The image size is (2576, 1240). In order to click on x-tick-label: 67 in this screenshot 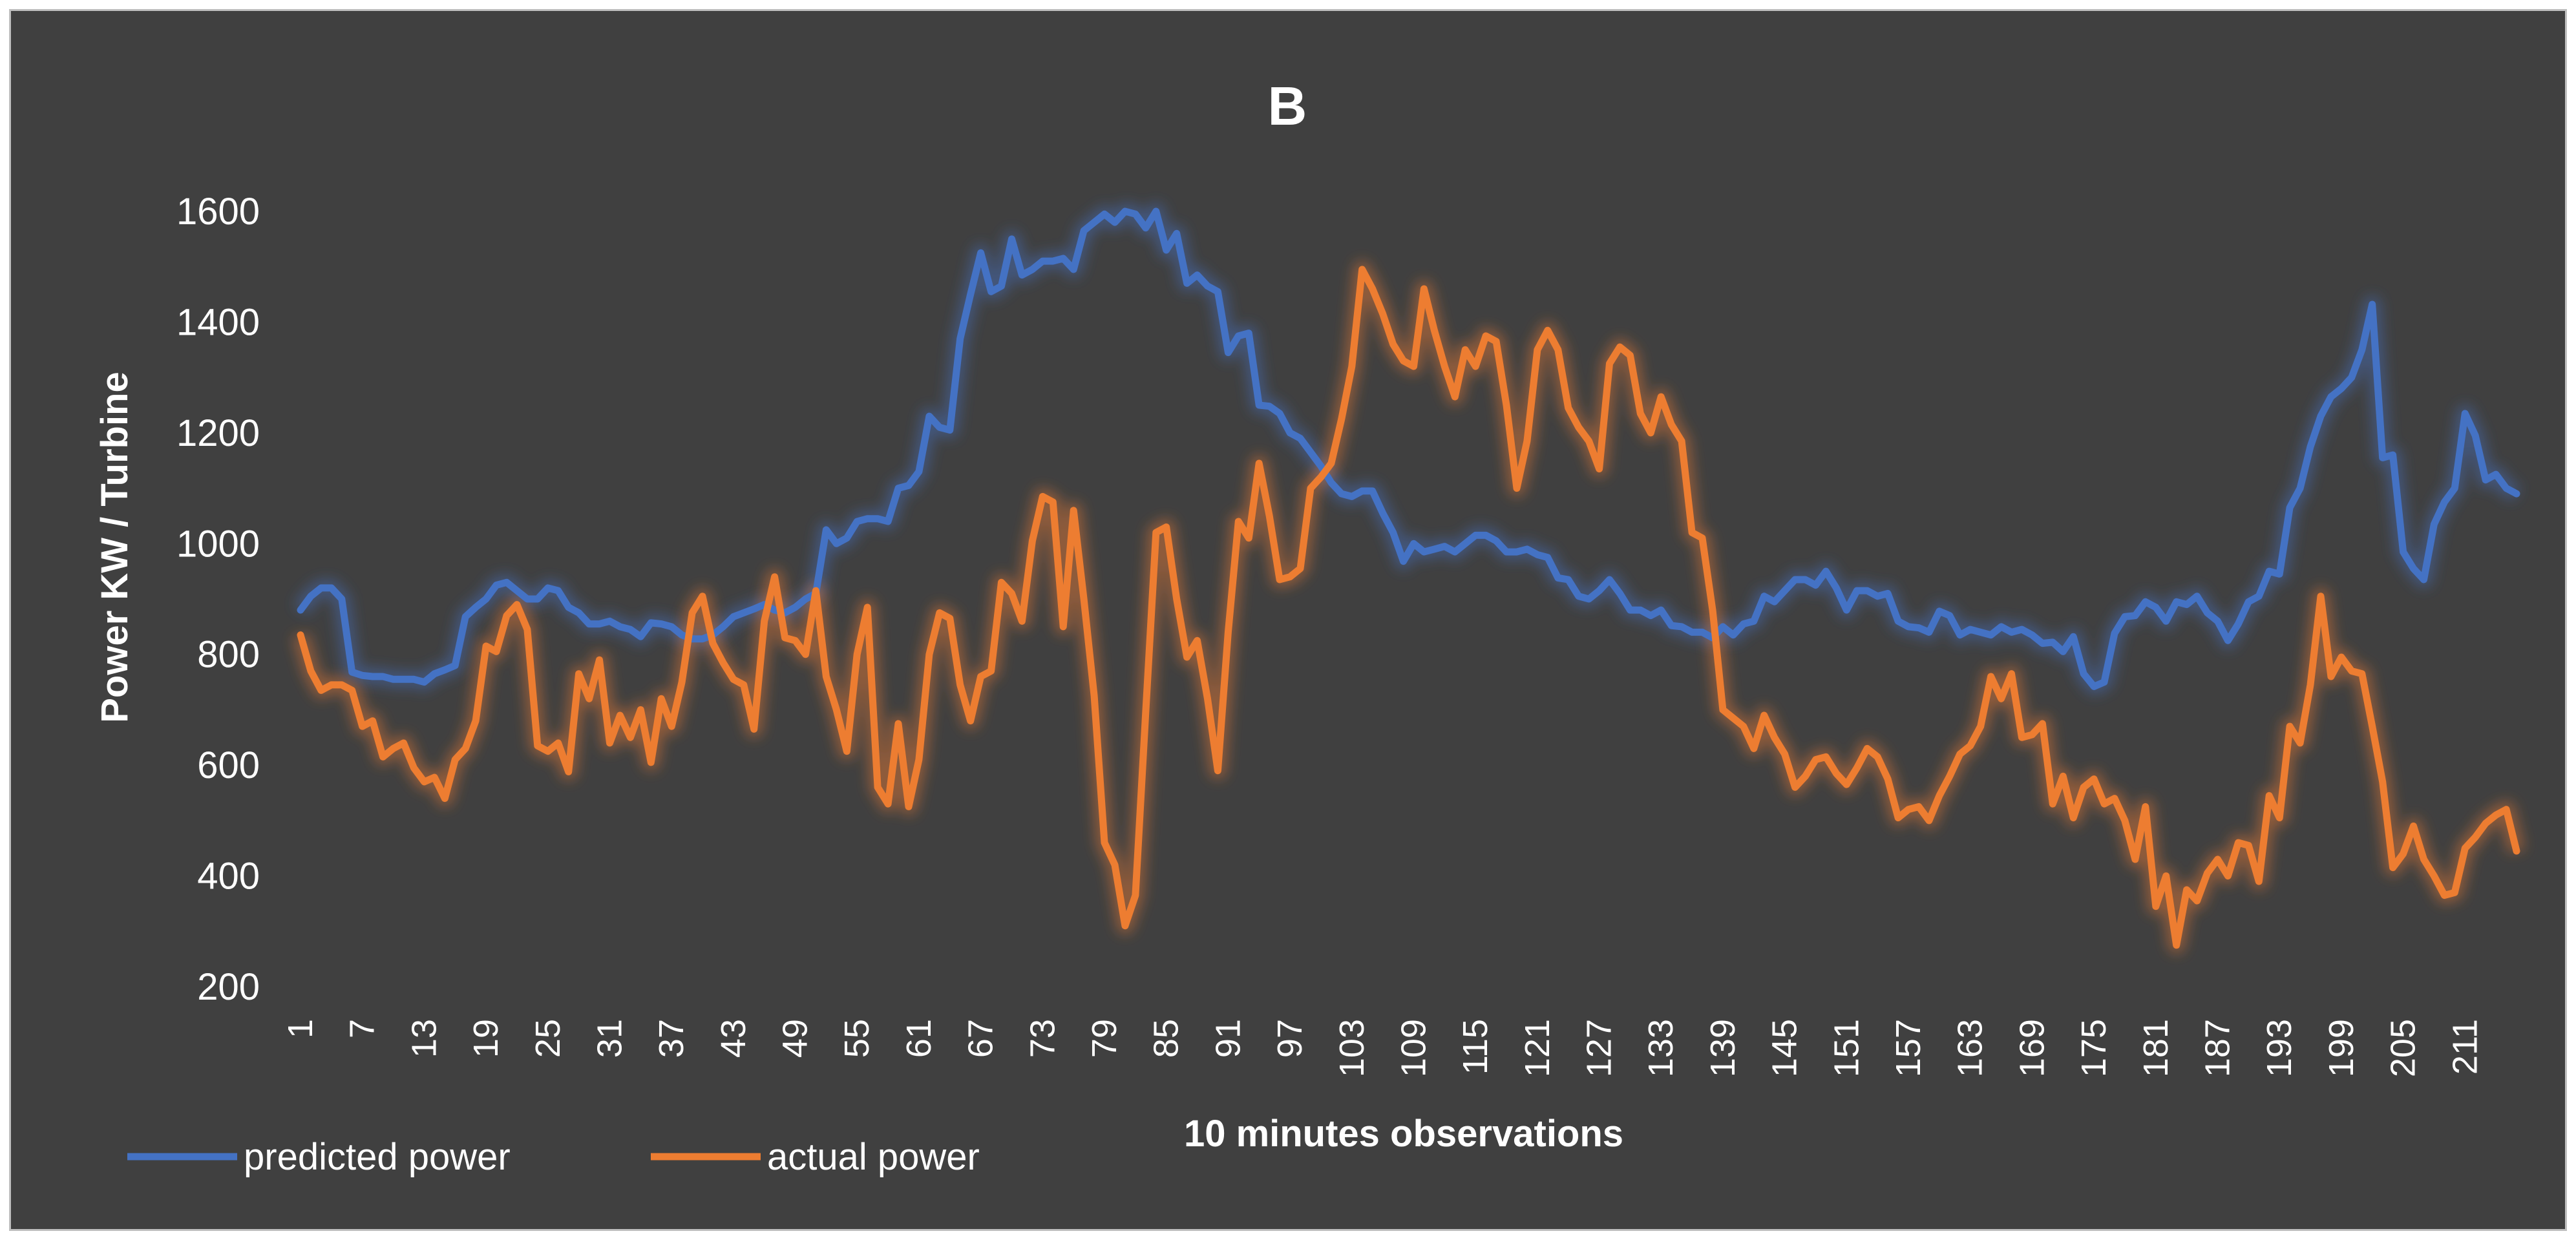, I will do `click(981, 1039)`.